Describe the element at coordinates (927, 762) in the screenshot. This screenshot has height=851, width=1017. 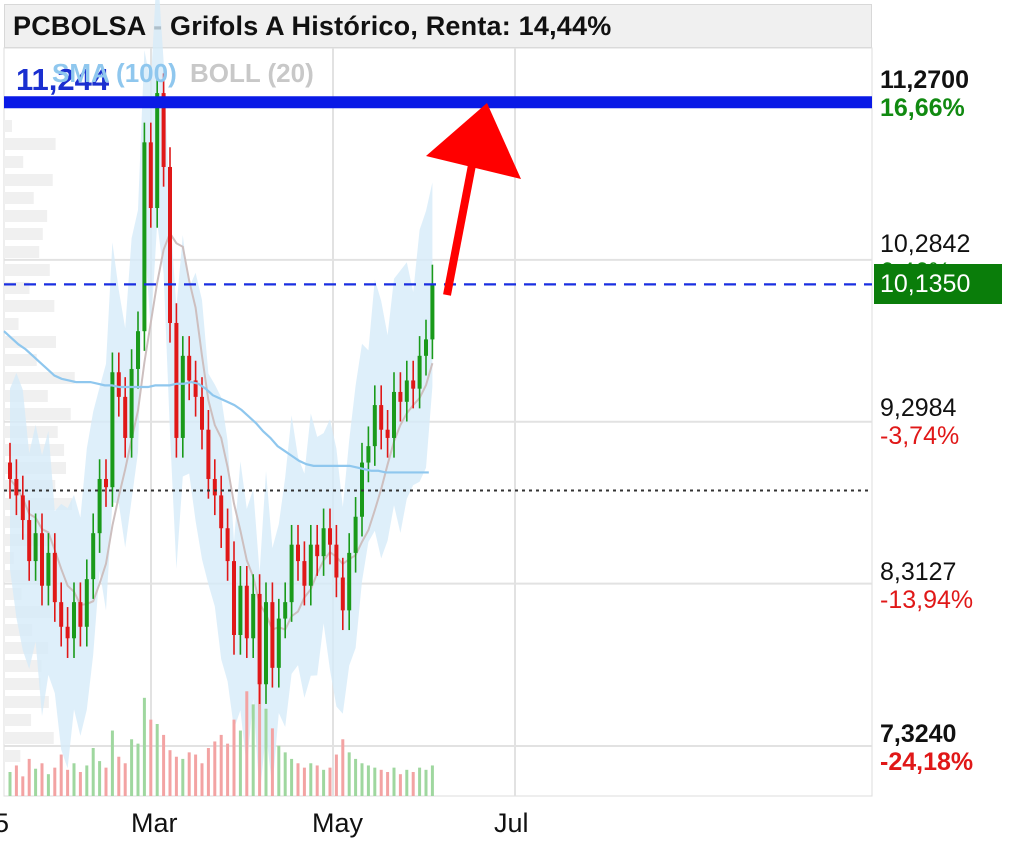
I see `y-axis-pct-label: -24,18%` at that location.